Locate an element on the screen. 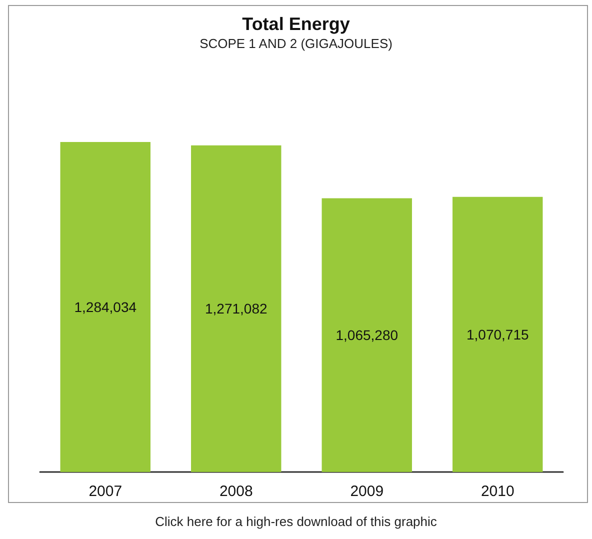  text: Click here for a high-res download of this graphic is located at coordinates (296, 521).